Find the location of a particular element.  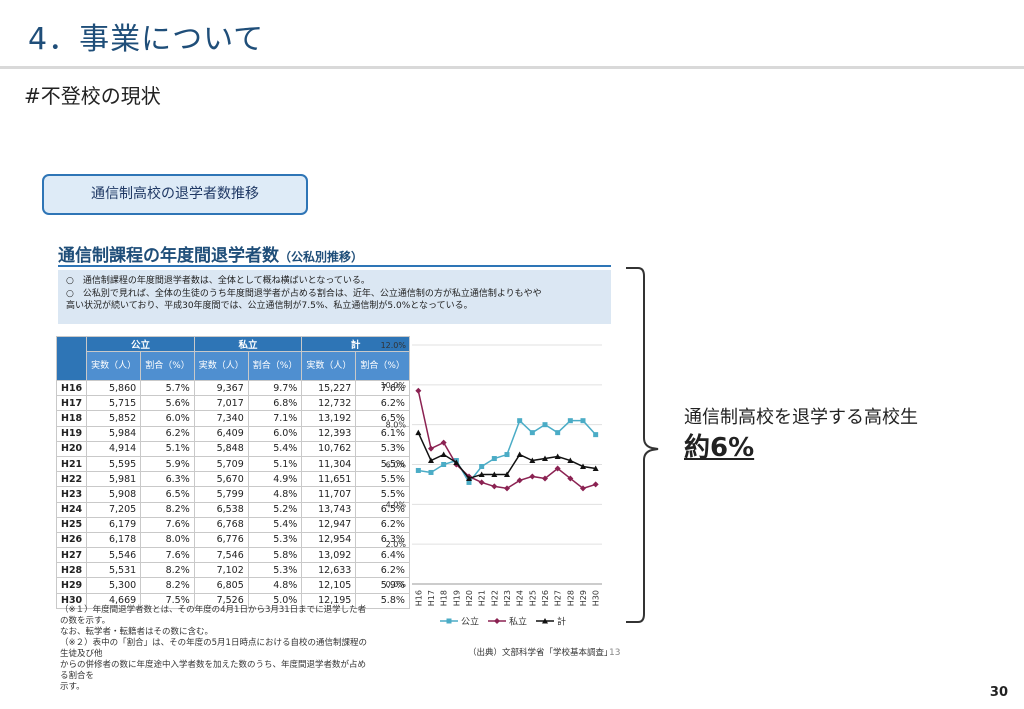

chart-legend-label: 私立 is located at coordinates (518, 622).